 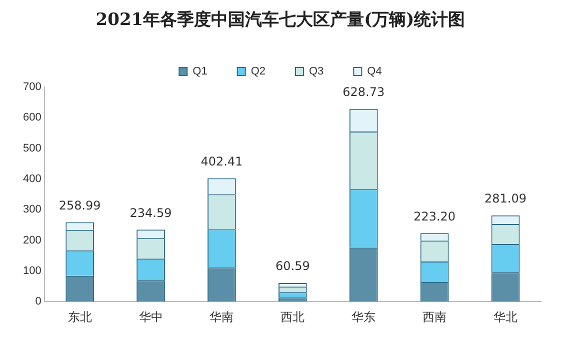 What do you see at coordinates (316, 72) in the screenshot?
I see `legend-label: Q3` at bounding box center [316, 72].